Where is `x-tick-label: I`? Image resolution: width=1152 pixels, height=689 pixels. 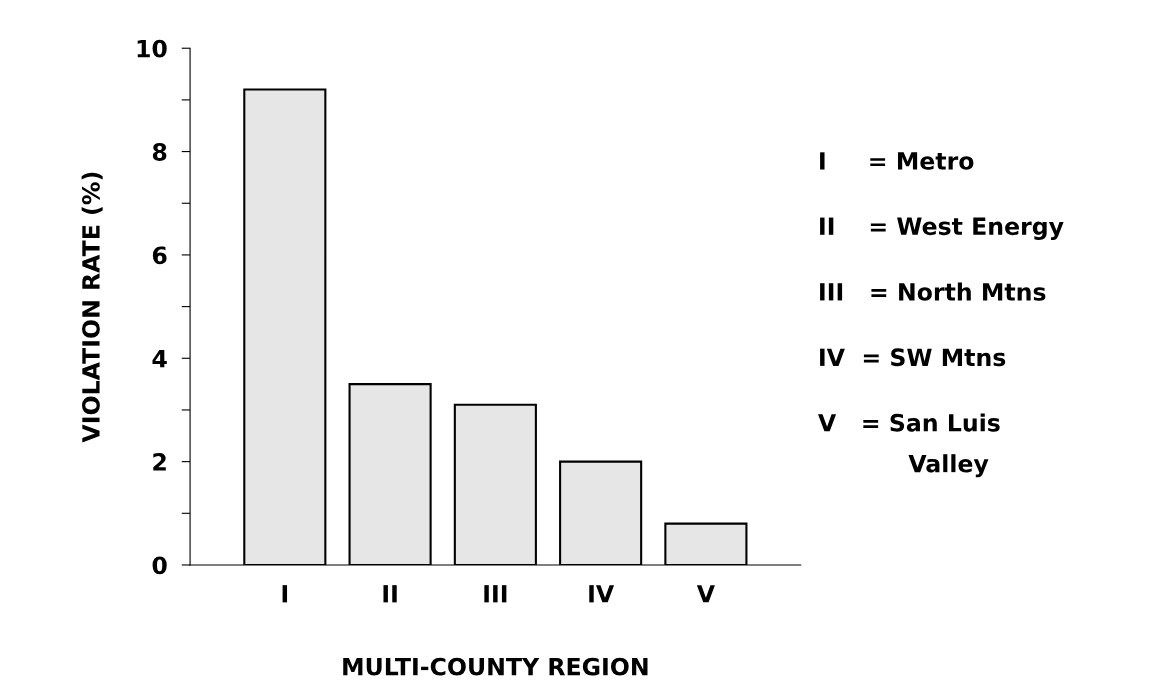
x-tick-label: I is located at coordinates (285, 594).